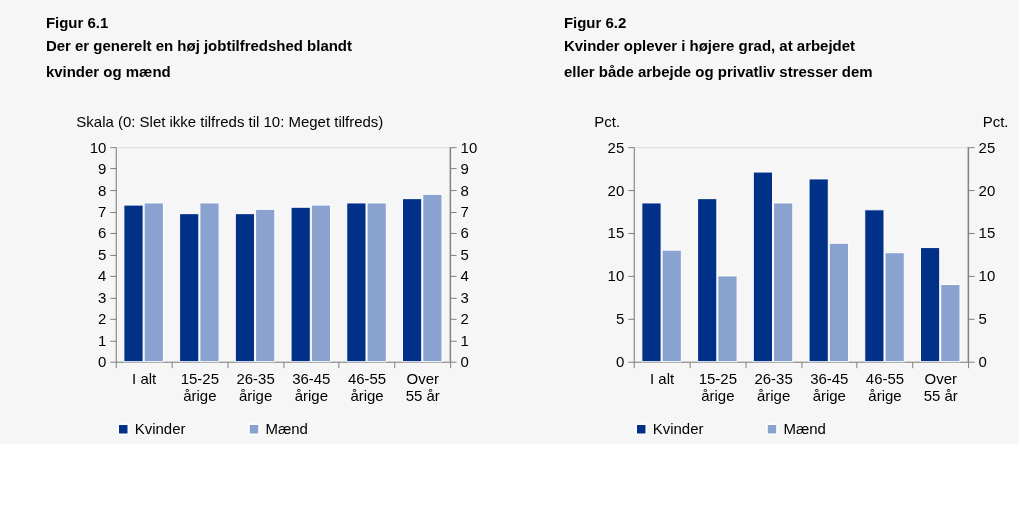  What do you see at coordinates (464, 212) in the screenshot?
I see `y2-tick-label: 7` at bounding box center [464, 212].